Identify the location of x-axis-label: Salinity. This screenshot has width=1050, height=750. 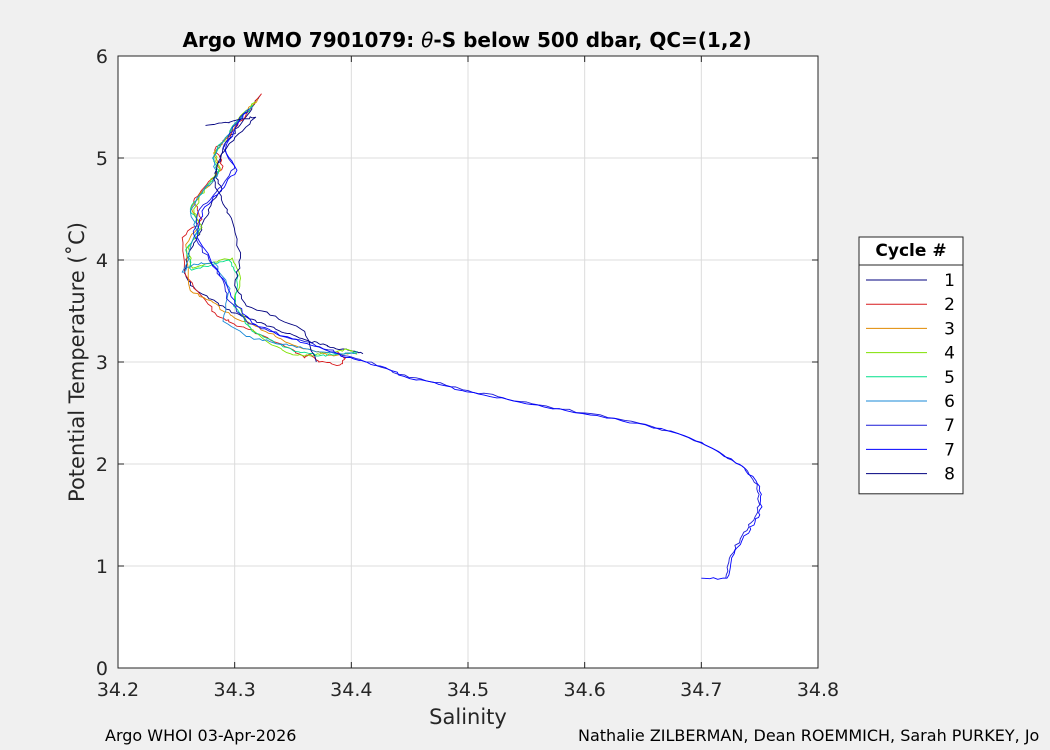
(468, 717).